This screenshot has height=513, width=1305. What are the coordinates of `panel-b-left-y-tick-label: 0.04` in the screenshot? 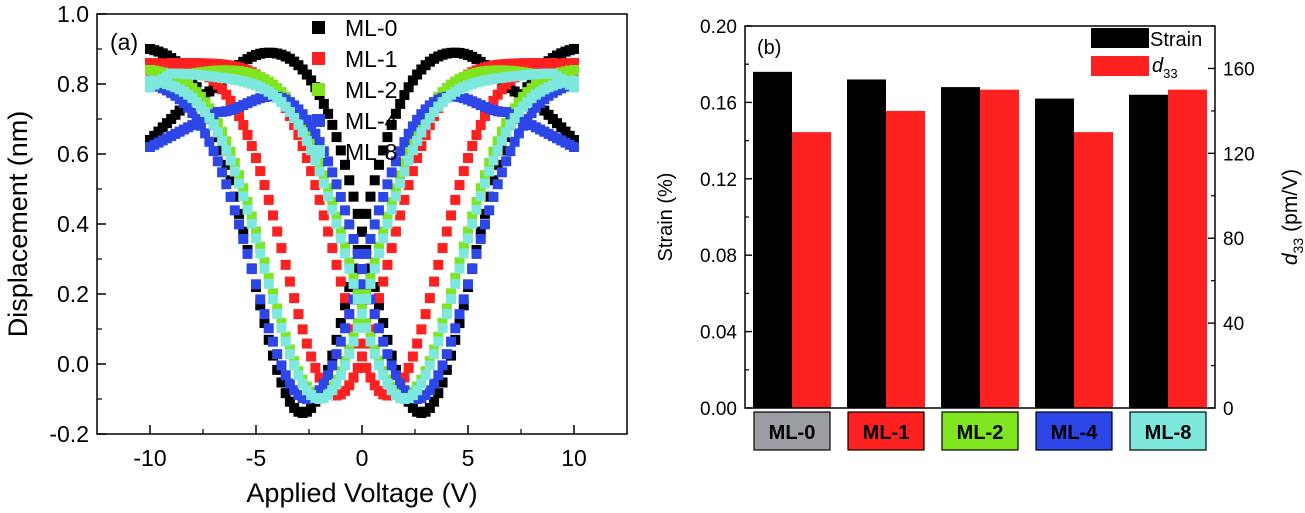 It's located at (718, 333).